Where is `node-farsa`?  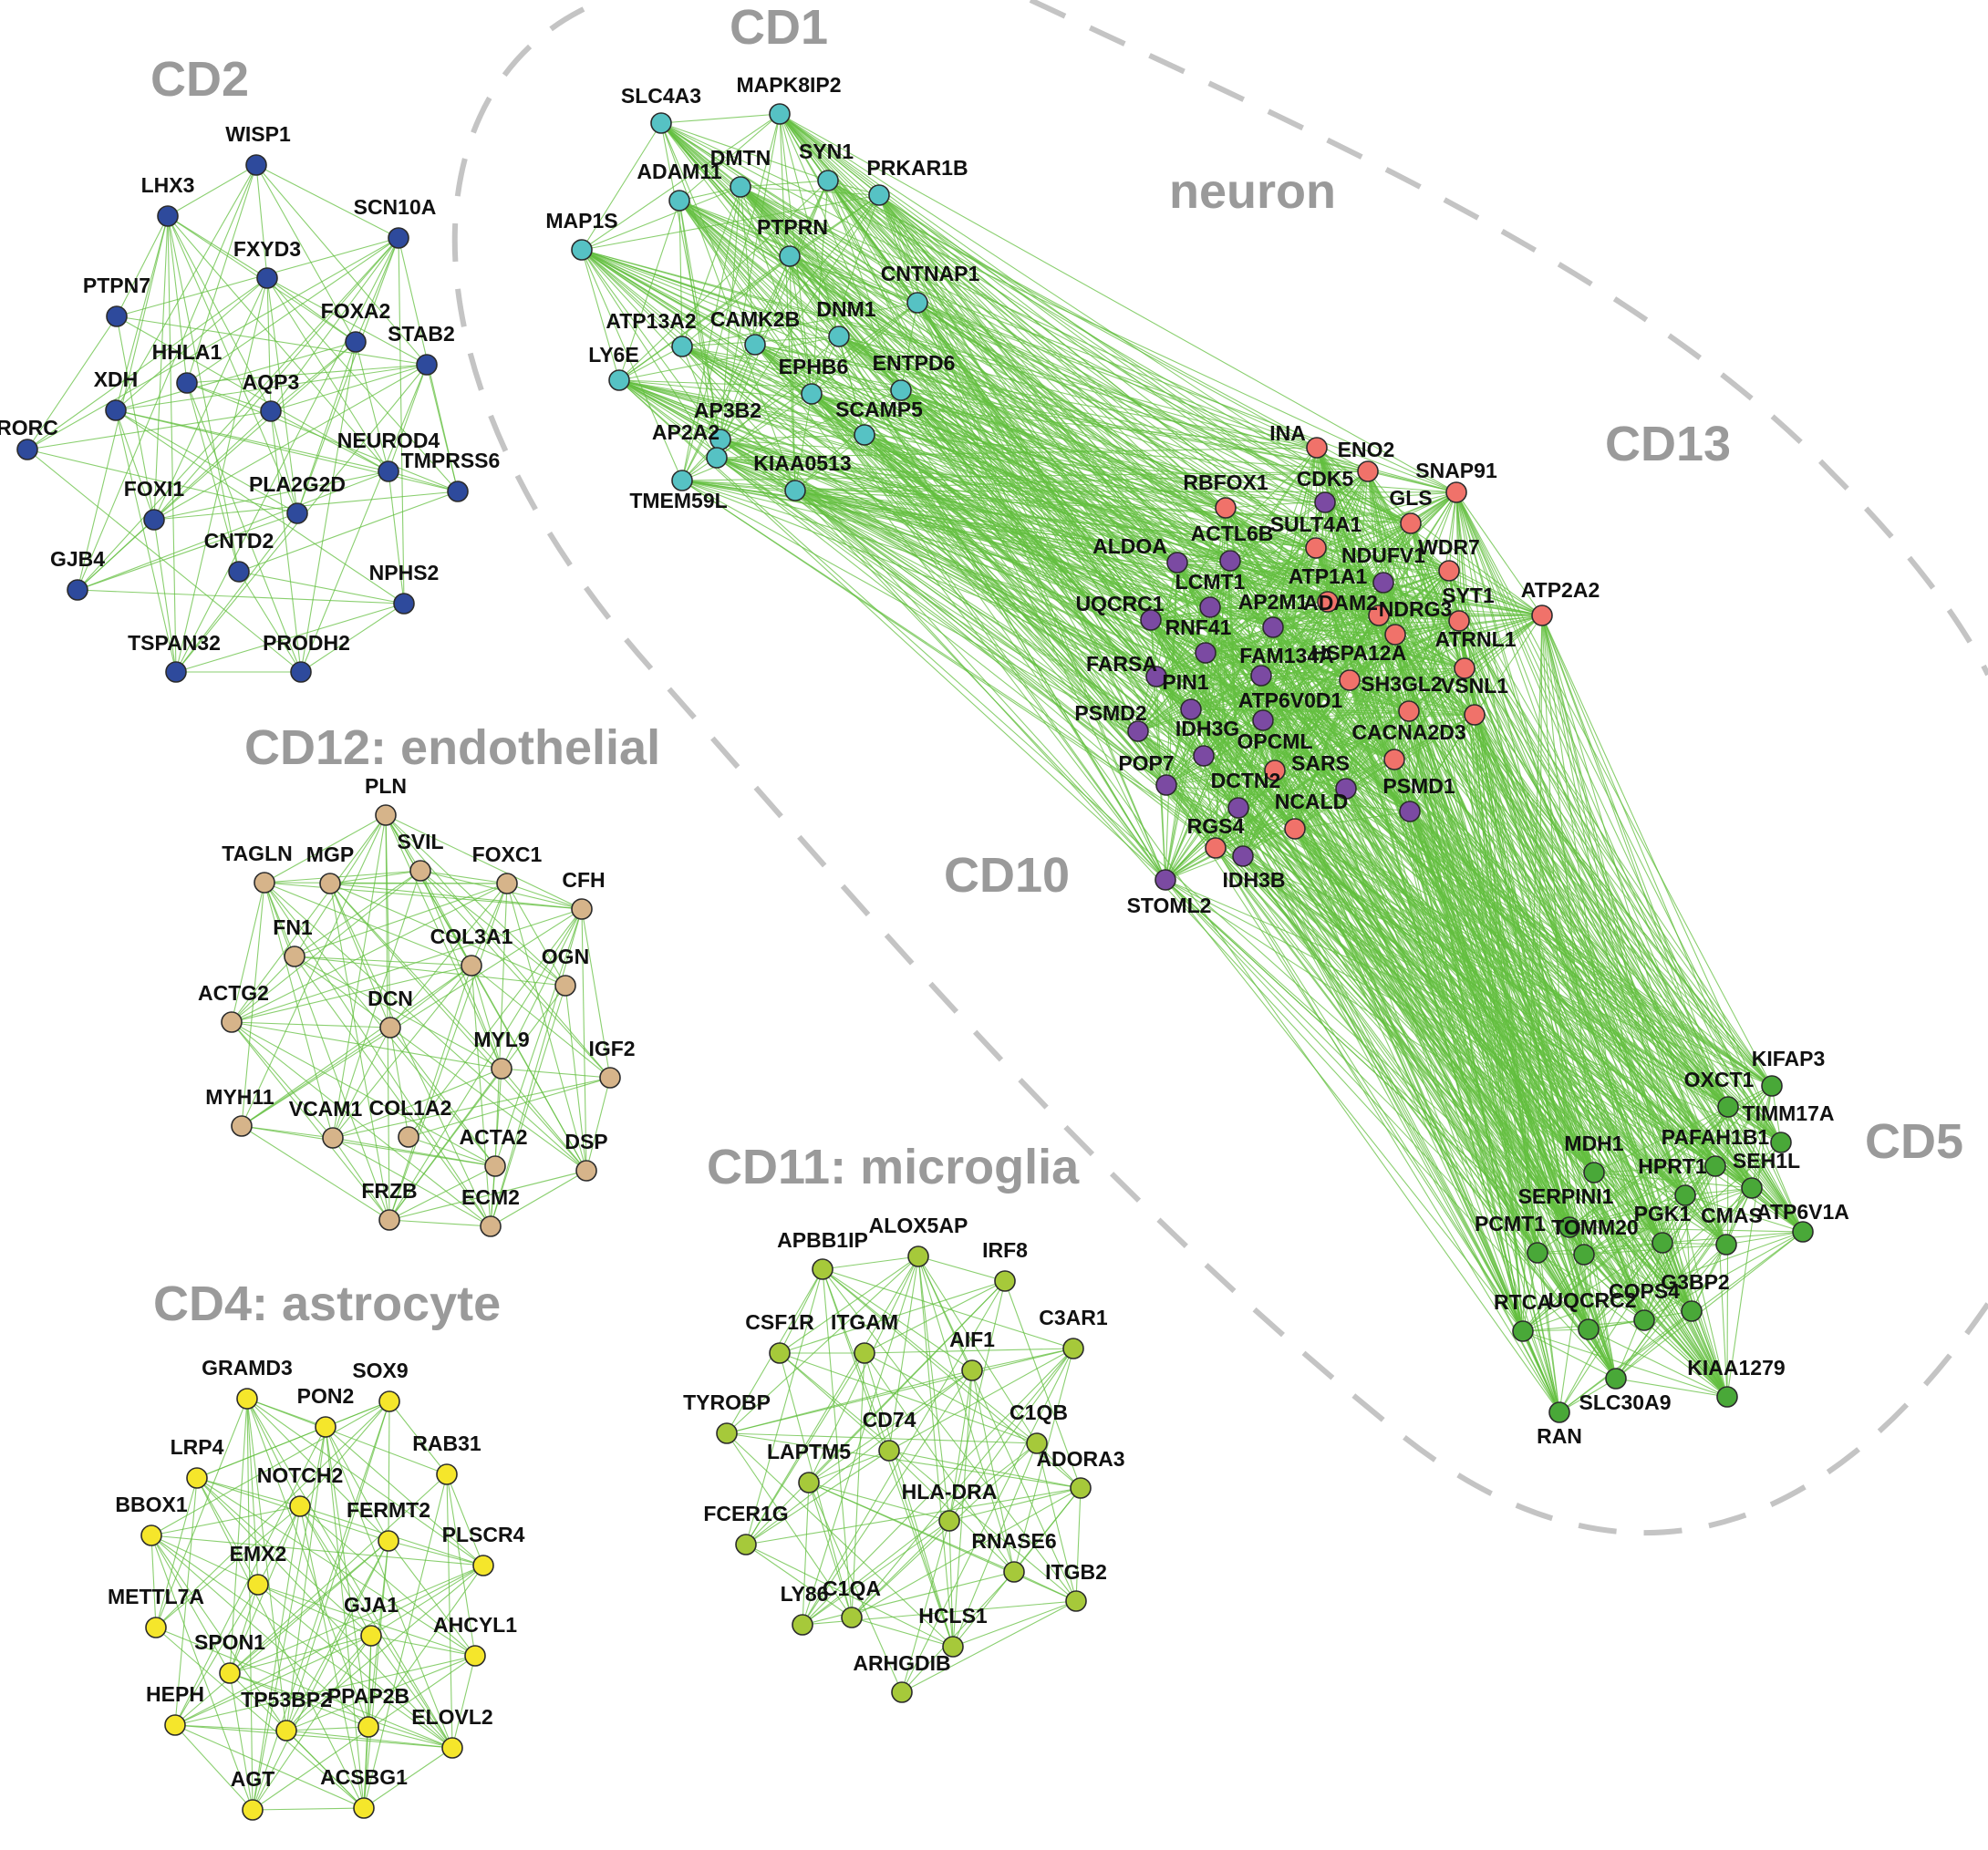 node-farsa is located at coordinates (1156, 676).